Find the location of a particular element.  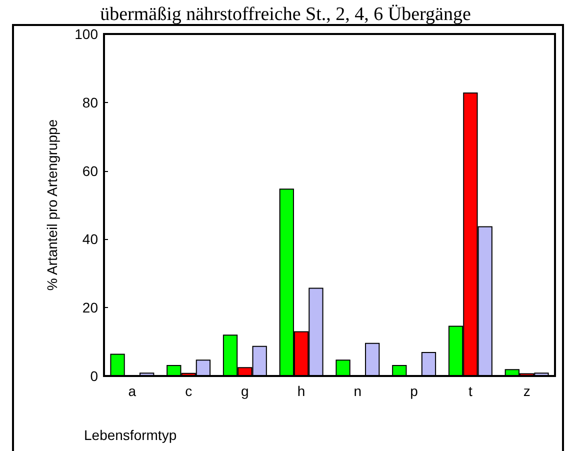

x-tick-label: c is located at coordinates (188, 391).